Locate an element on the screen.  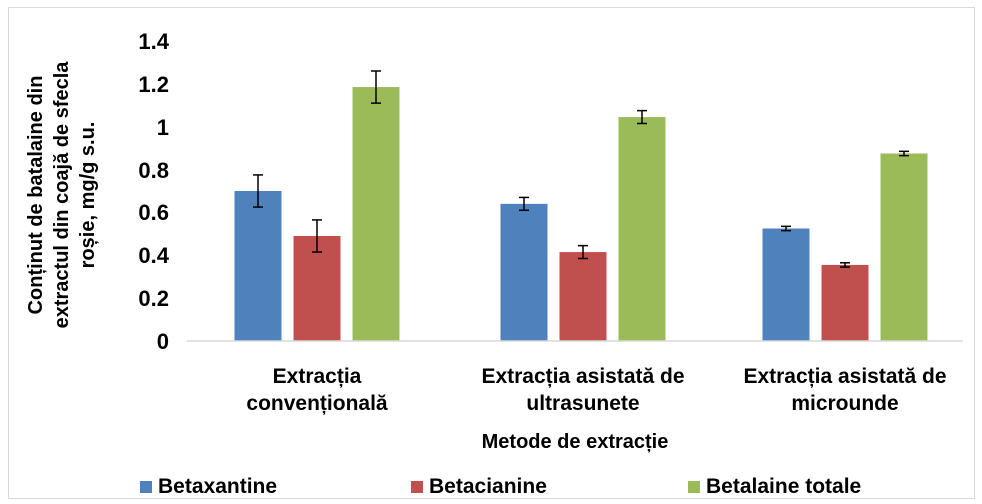
legend: Betaxantine Betacianine Betalaine totale is located at coordinates (500, 486).